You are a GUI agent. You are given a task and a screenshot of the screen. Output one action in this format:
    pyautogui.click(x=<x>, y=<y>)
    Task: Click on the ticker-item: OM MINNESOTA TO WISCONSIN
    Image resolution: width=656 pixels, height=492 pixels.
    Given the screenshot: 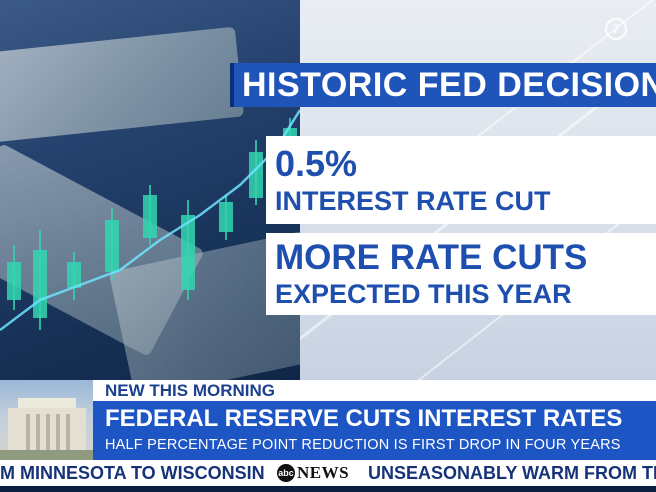 What is the action you would take?
    pyautogui.click(x=132, y=473)
    